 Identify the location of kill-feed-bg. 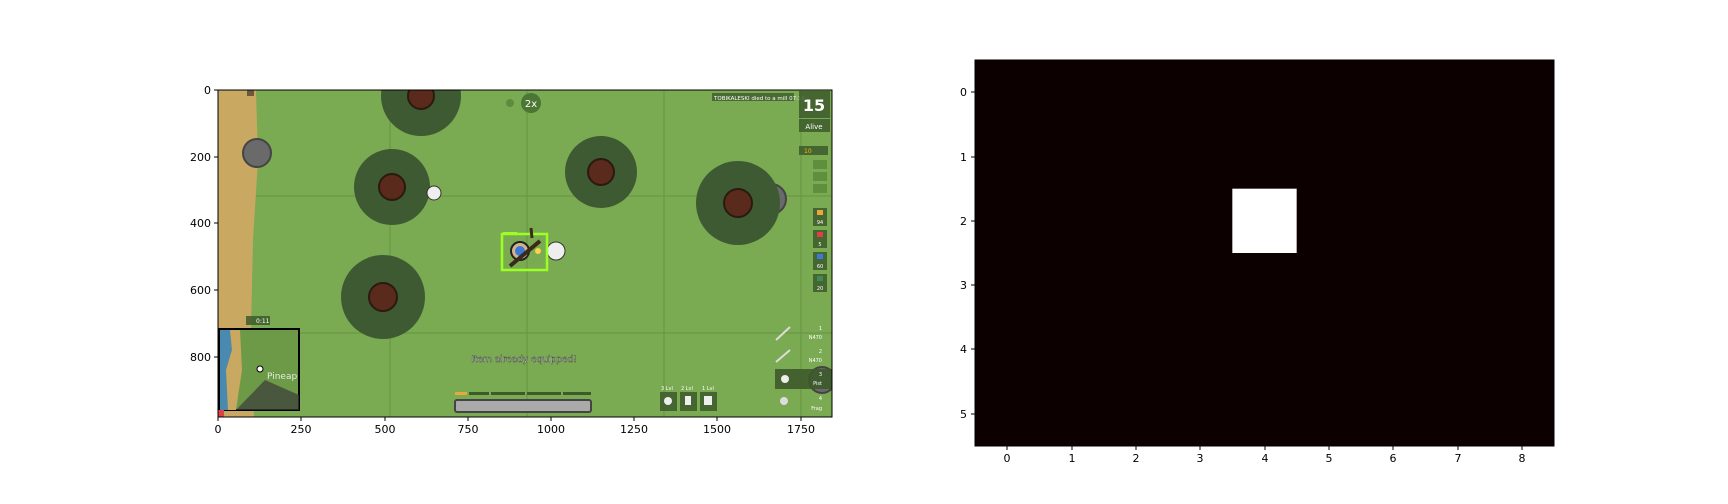
(753, 97).